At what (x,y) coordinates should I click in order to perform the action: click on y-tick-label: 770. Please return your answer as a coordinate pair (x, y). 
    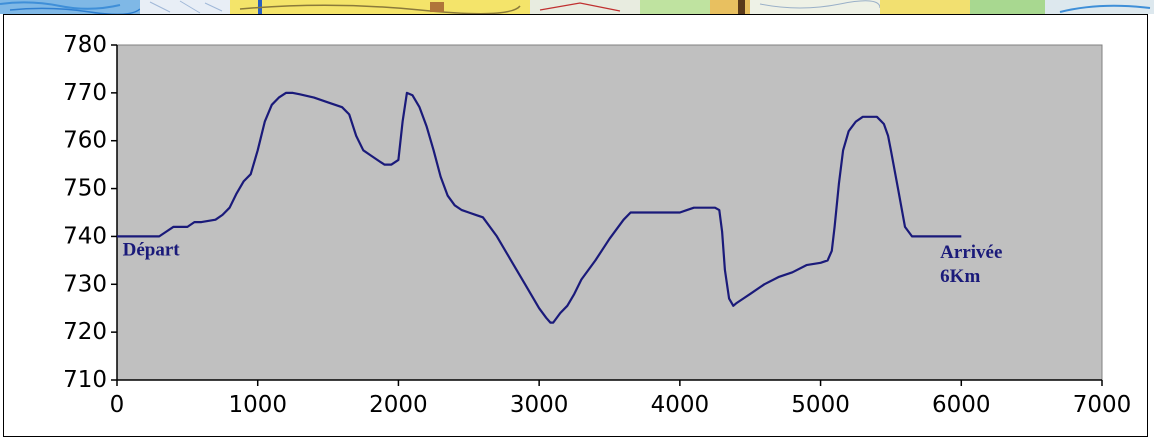
    Looking at the image, I should click on (85, 93).